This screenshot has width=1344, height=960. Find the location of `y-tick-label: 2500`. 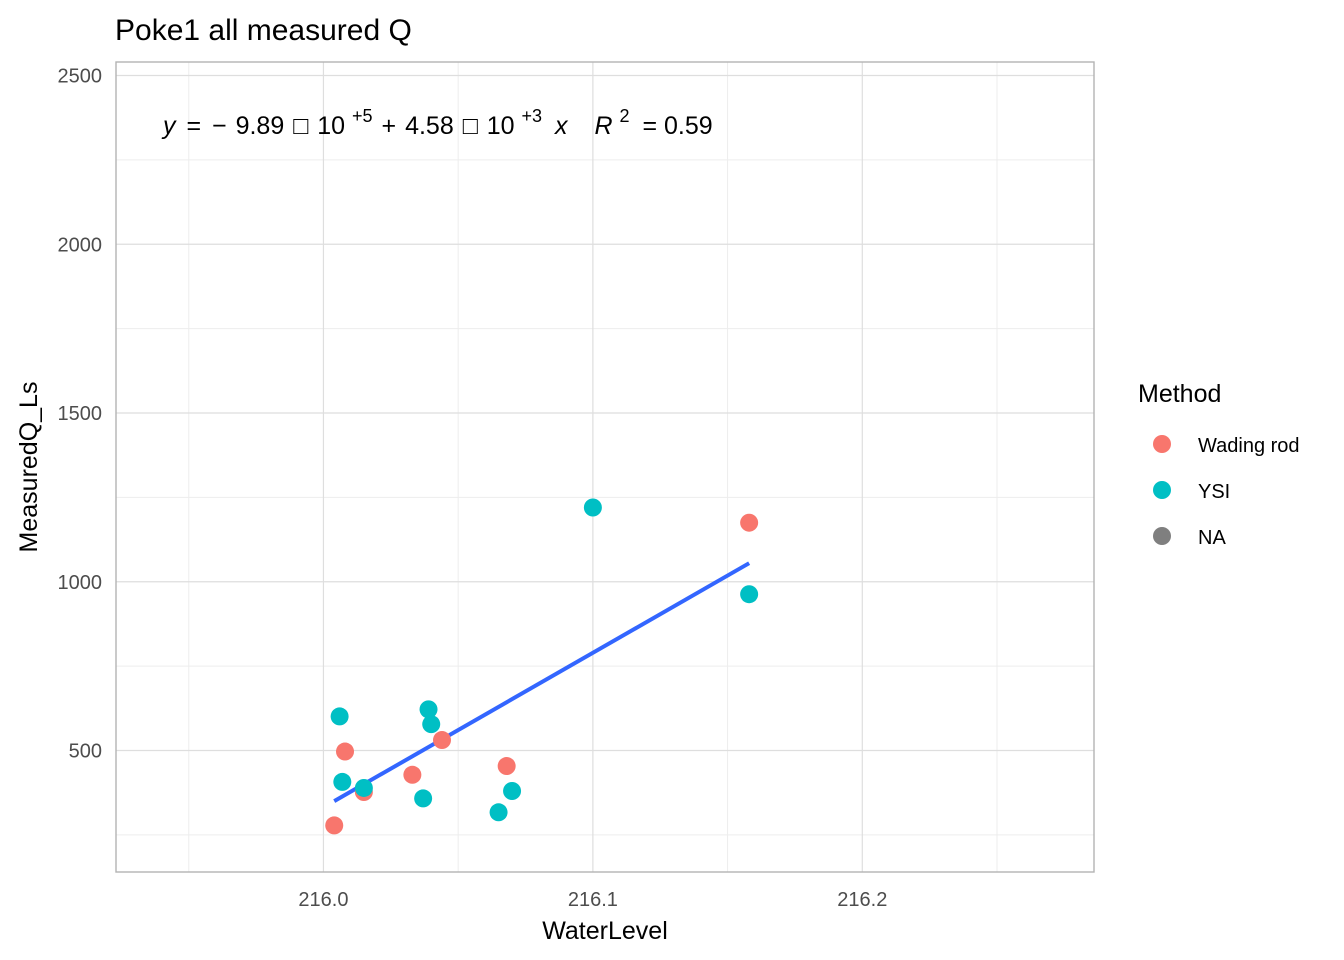

y-tick-label: 2500 is located at coordinates (80, 77).